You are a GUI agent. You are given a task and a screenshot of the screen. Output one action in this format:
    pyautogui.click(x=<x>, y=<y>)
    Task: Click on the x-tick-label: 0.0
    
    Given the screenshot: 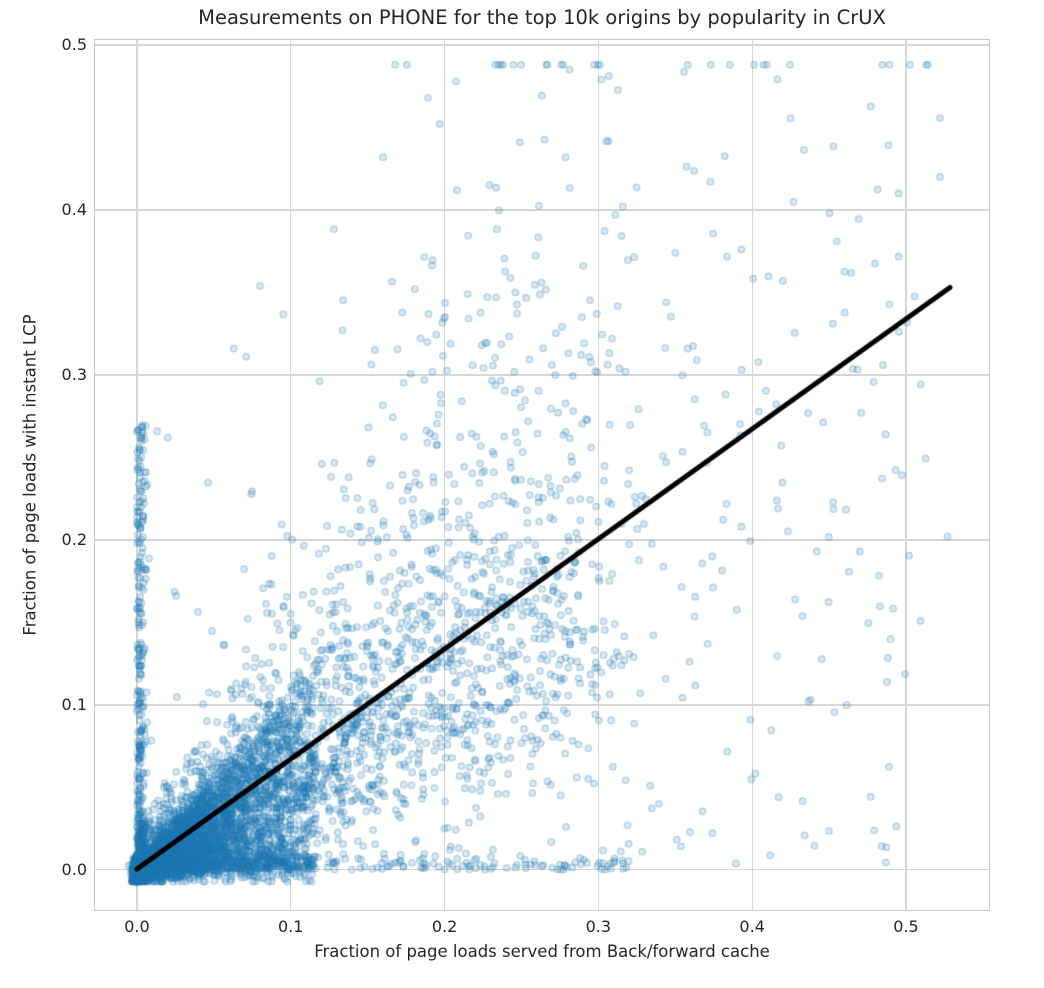 What is the action you would take?
    pyautogui.click(x=137, y=926)
    